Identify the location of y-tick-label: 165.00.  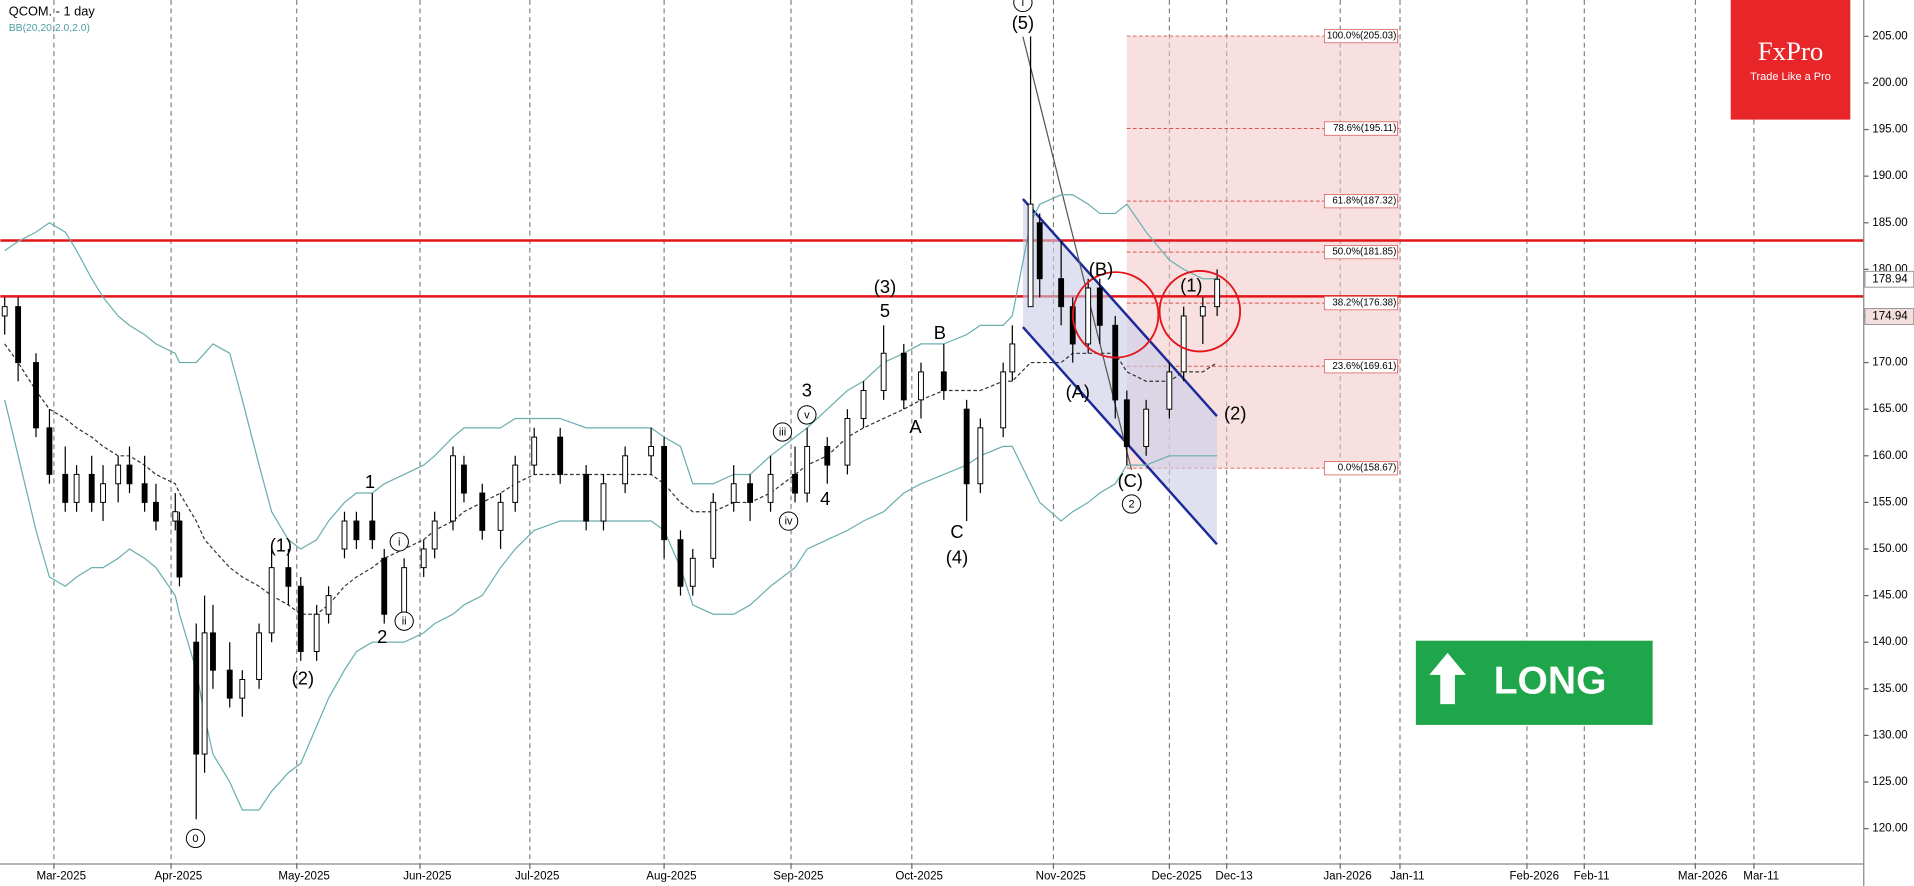
(1889, 409).